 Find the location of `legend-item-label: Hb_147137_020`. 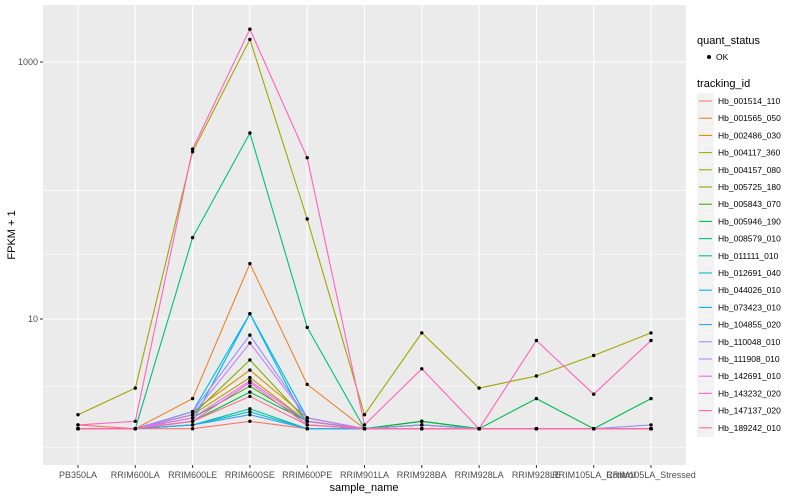

legend-item-label: Hb_147137_020 is located at coordinates (749, 411).